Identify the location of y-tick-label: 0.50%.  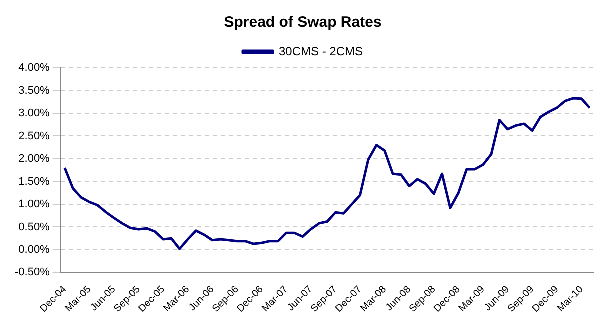
(34, 227).